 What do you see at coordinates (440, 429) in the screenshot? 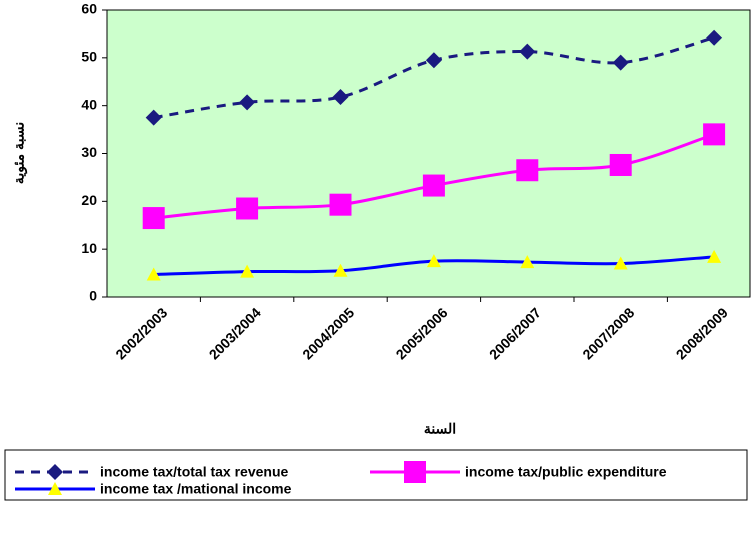
I see `x-axis-label: السنة` at bounding box center [440, 429].